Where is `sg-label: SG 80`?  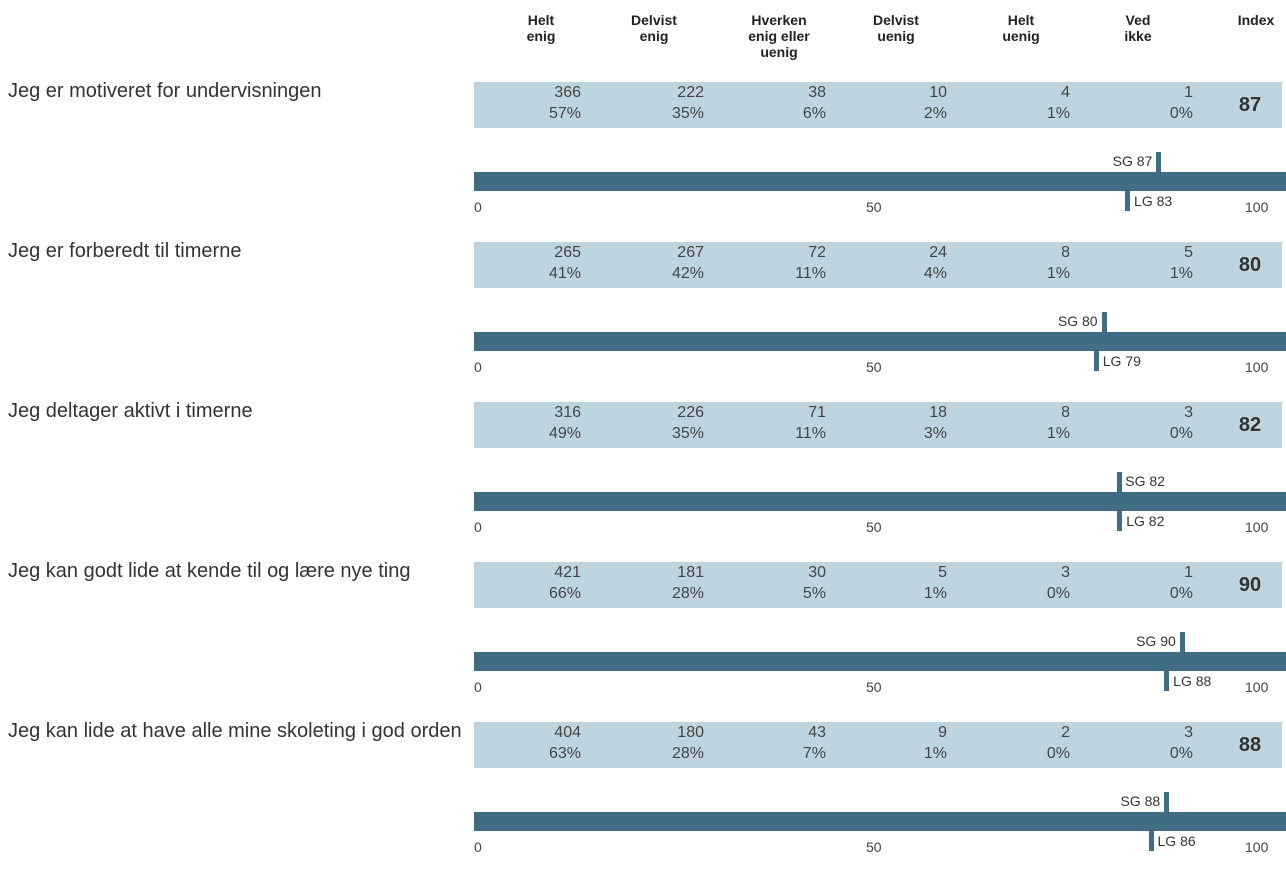
sg-label: SG 80 is located at coordinates (1077, 321).